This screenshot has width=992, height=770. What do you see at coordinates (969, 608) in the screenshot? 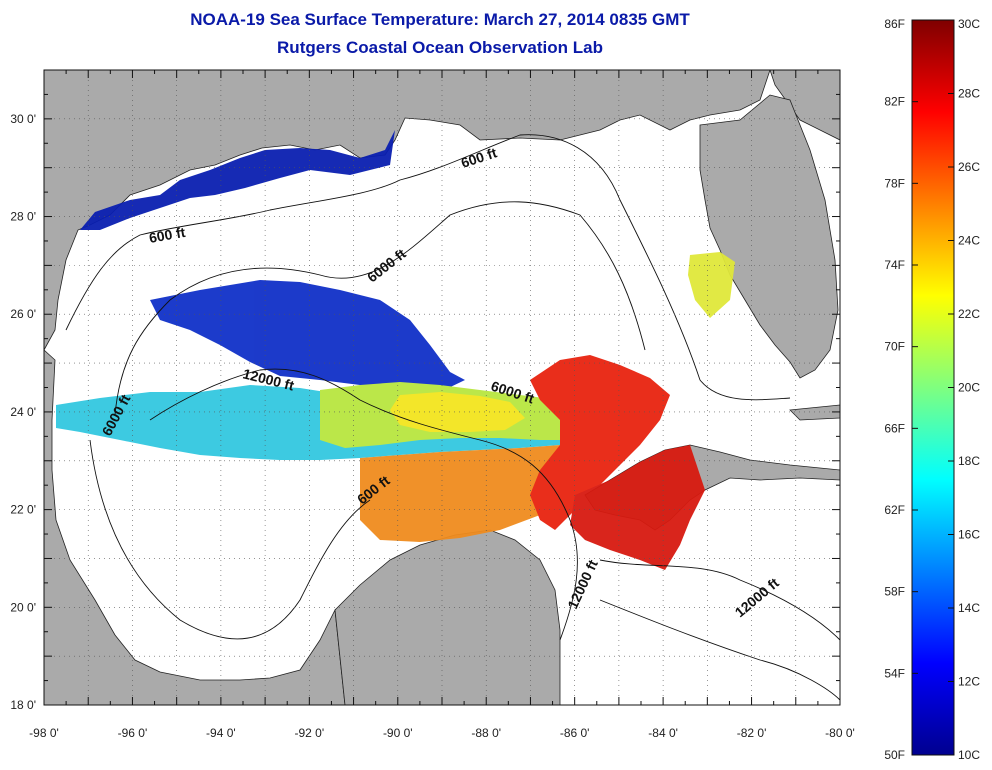
I see `colorbar-c-label: 14C` at bounding box center [969, 608].